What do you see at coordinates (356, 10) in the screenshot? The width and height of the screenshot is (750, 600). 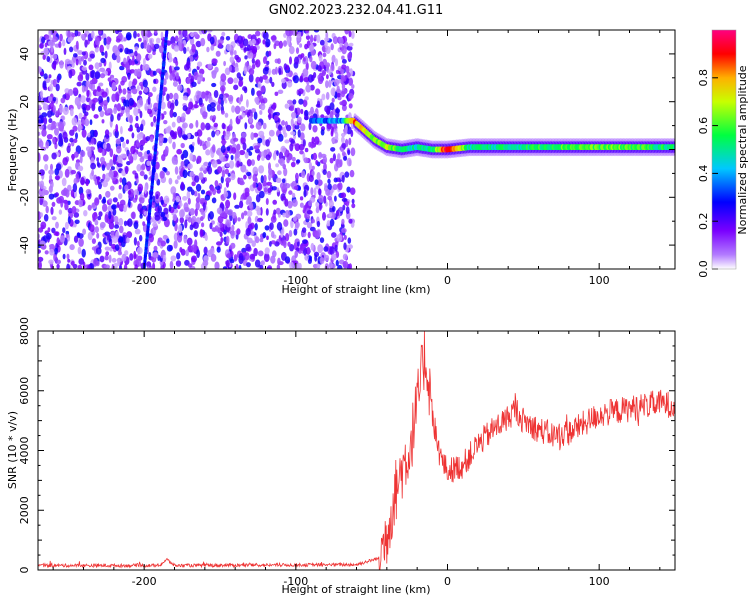 I see `figure-title: GN02.2023.232.04.41.G11` at bounding box center [356, 10].